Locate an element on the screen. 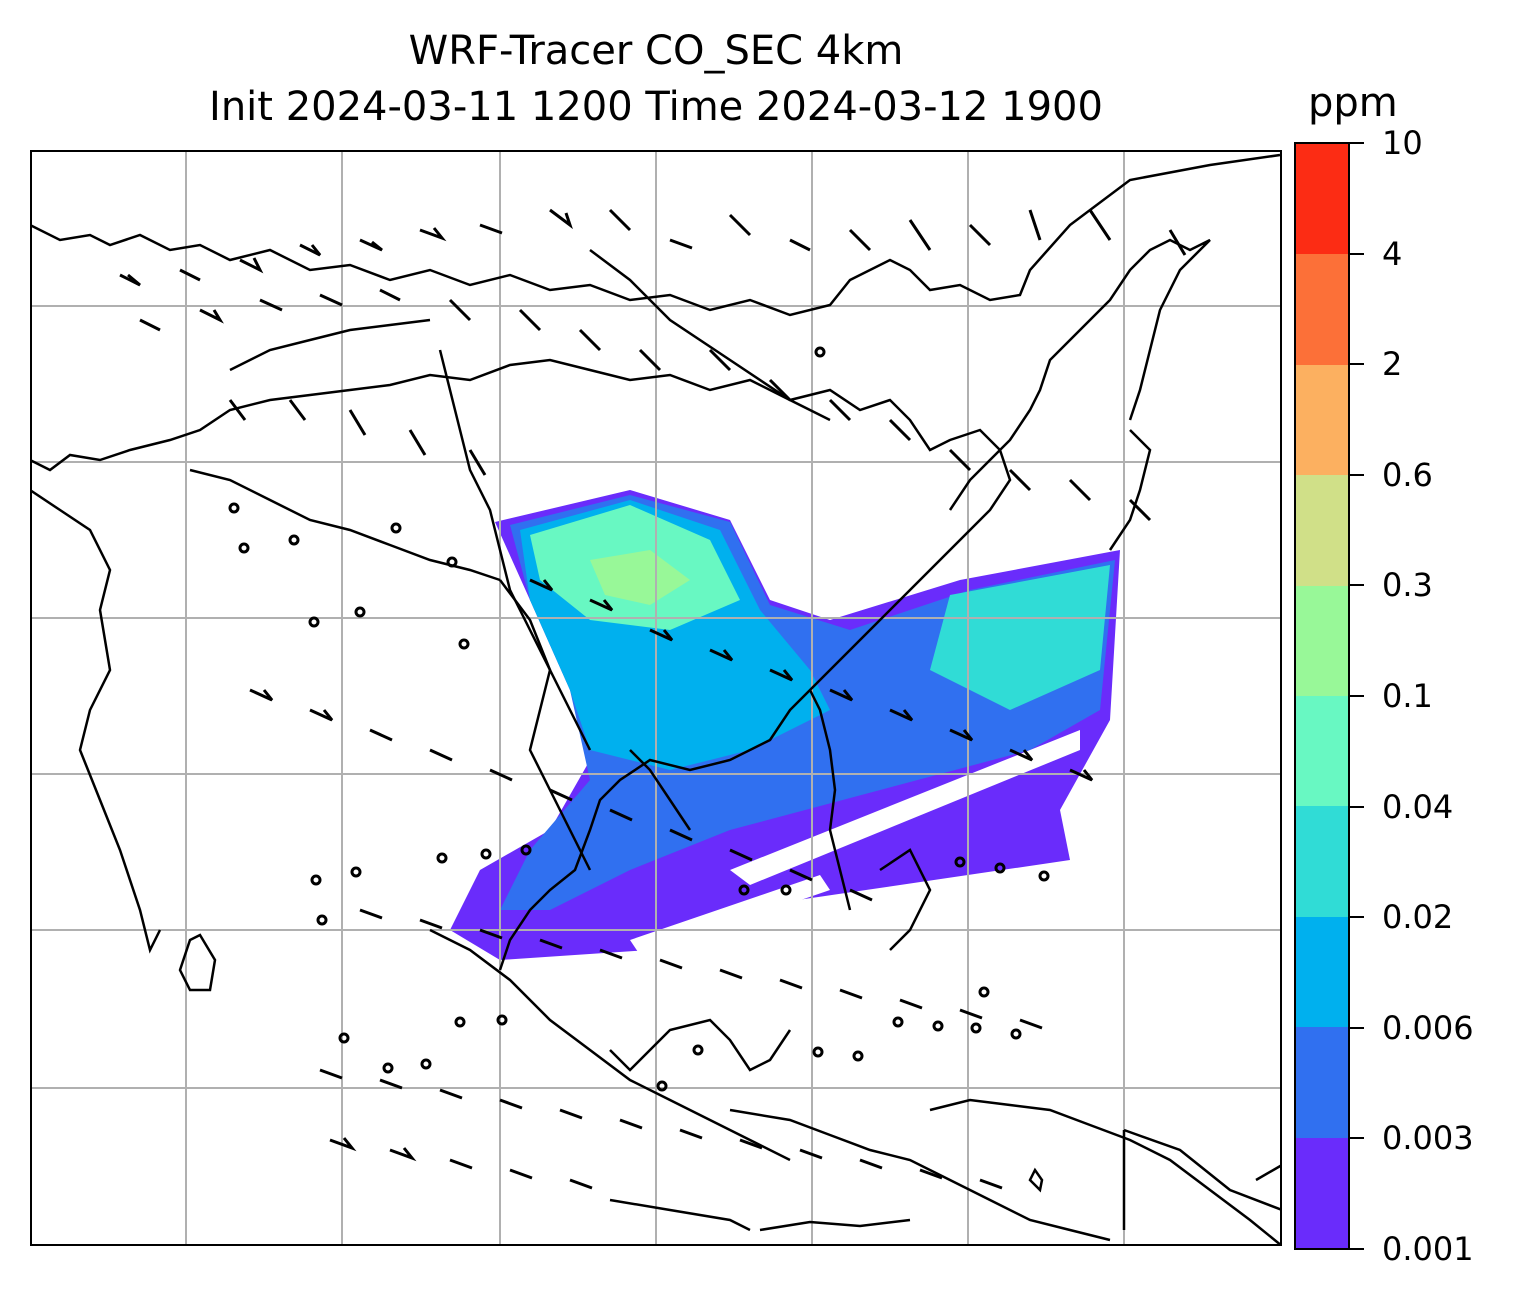 The height and width of the screenshot is (1306, 1528). colorbar-tick-label: 0.1 is located at coordinates (1407, 696).